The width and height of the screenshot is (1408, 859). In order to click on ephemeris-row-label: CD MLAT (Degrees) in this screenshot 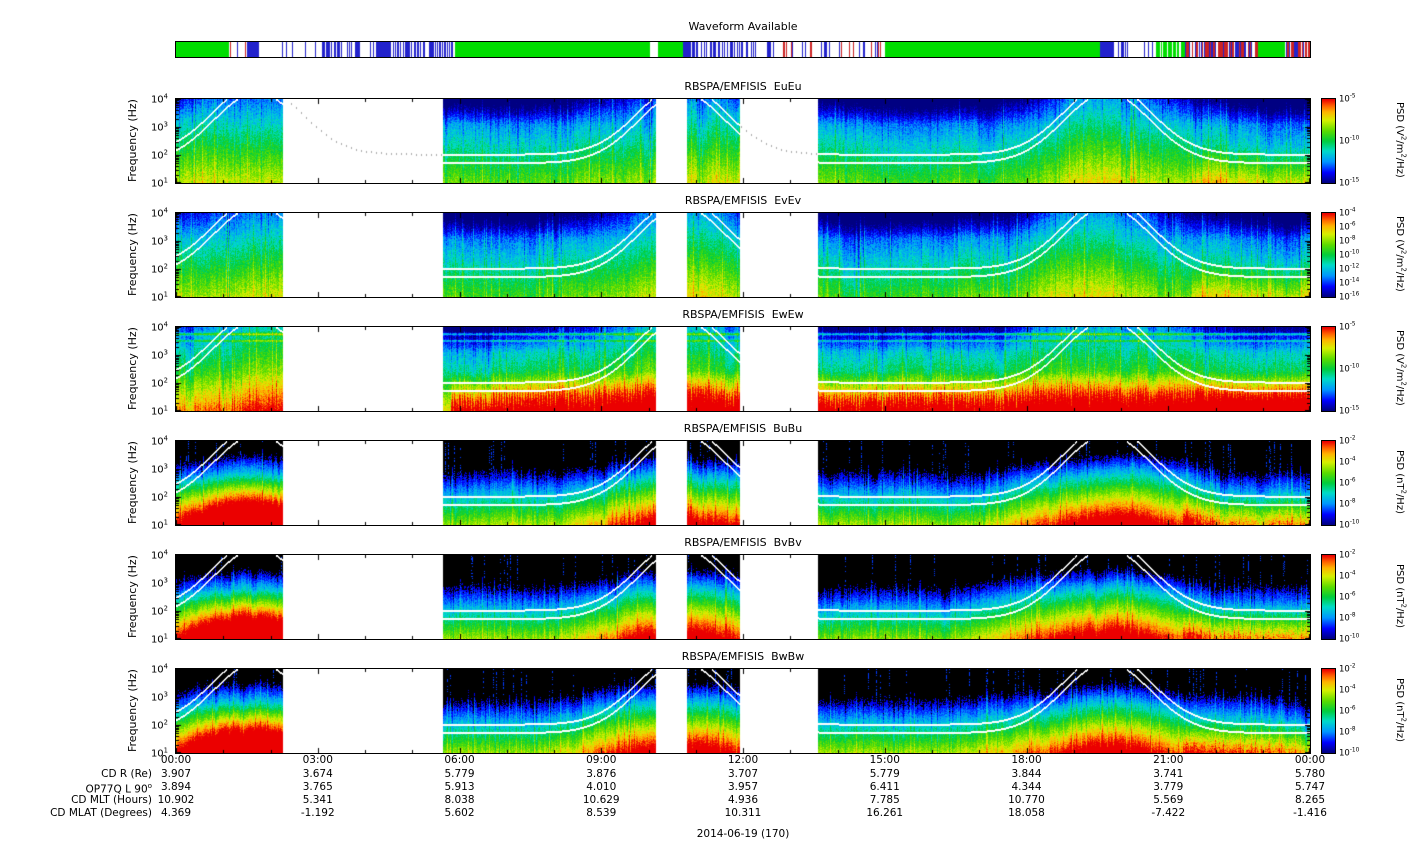, I will do `click(101, 813)`.